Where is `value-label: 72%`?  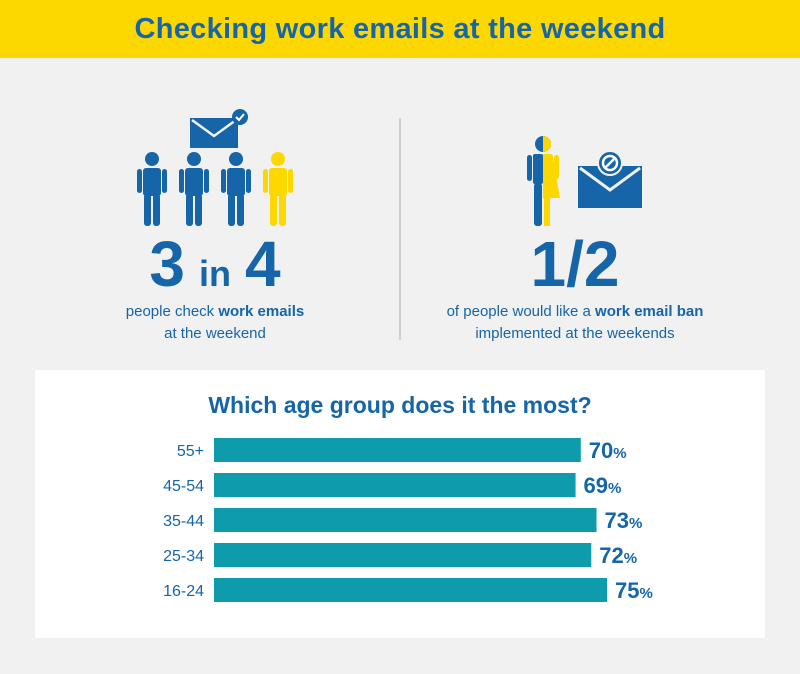 value-label: 72% is located at coordinates (618, 555).